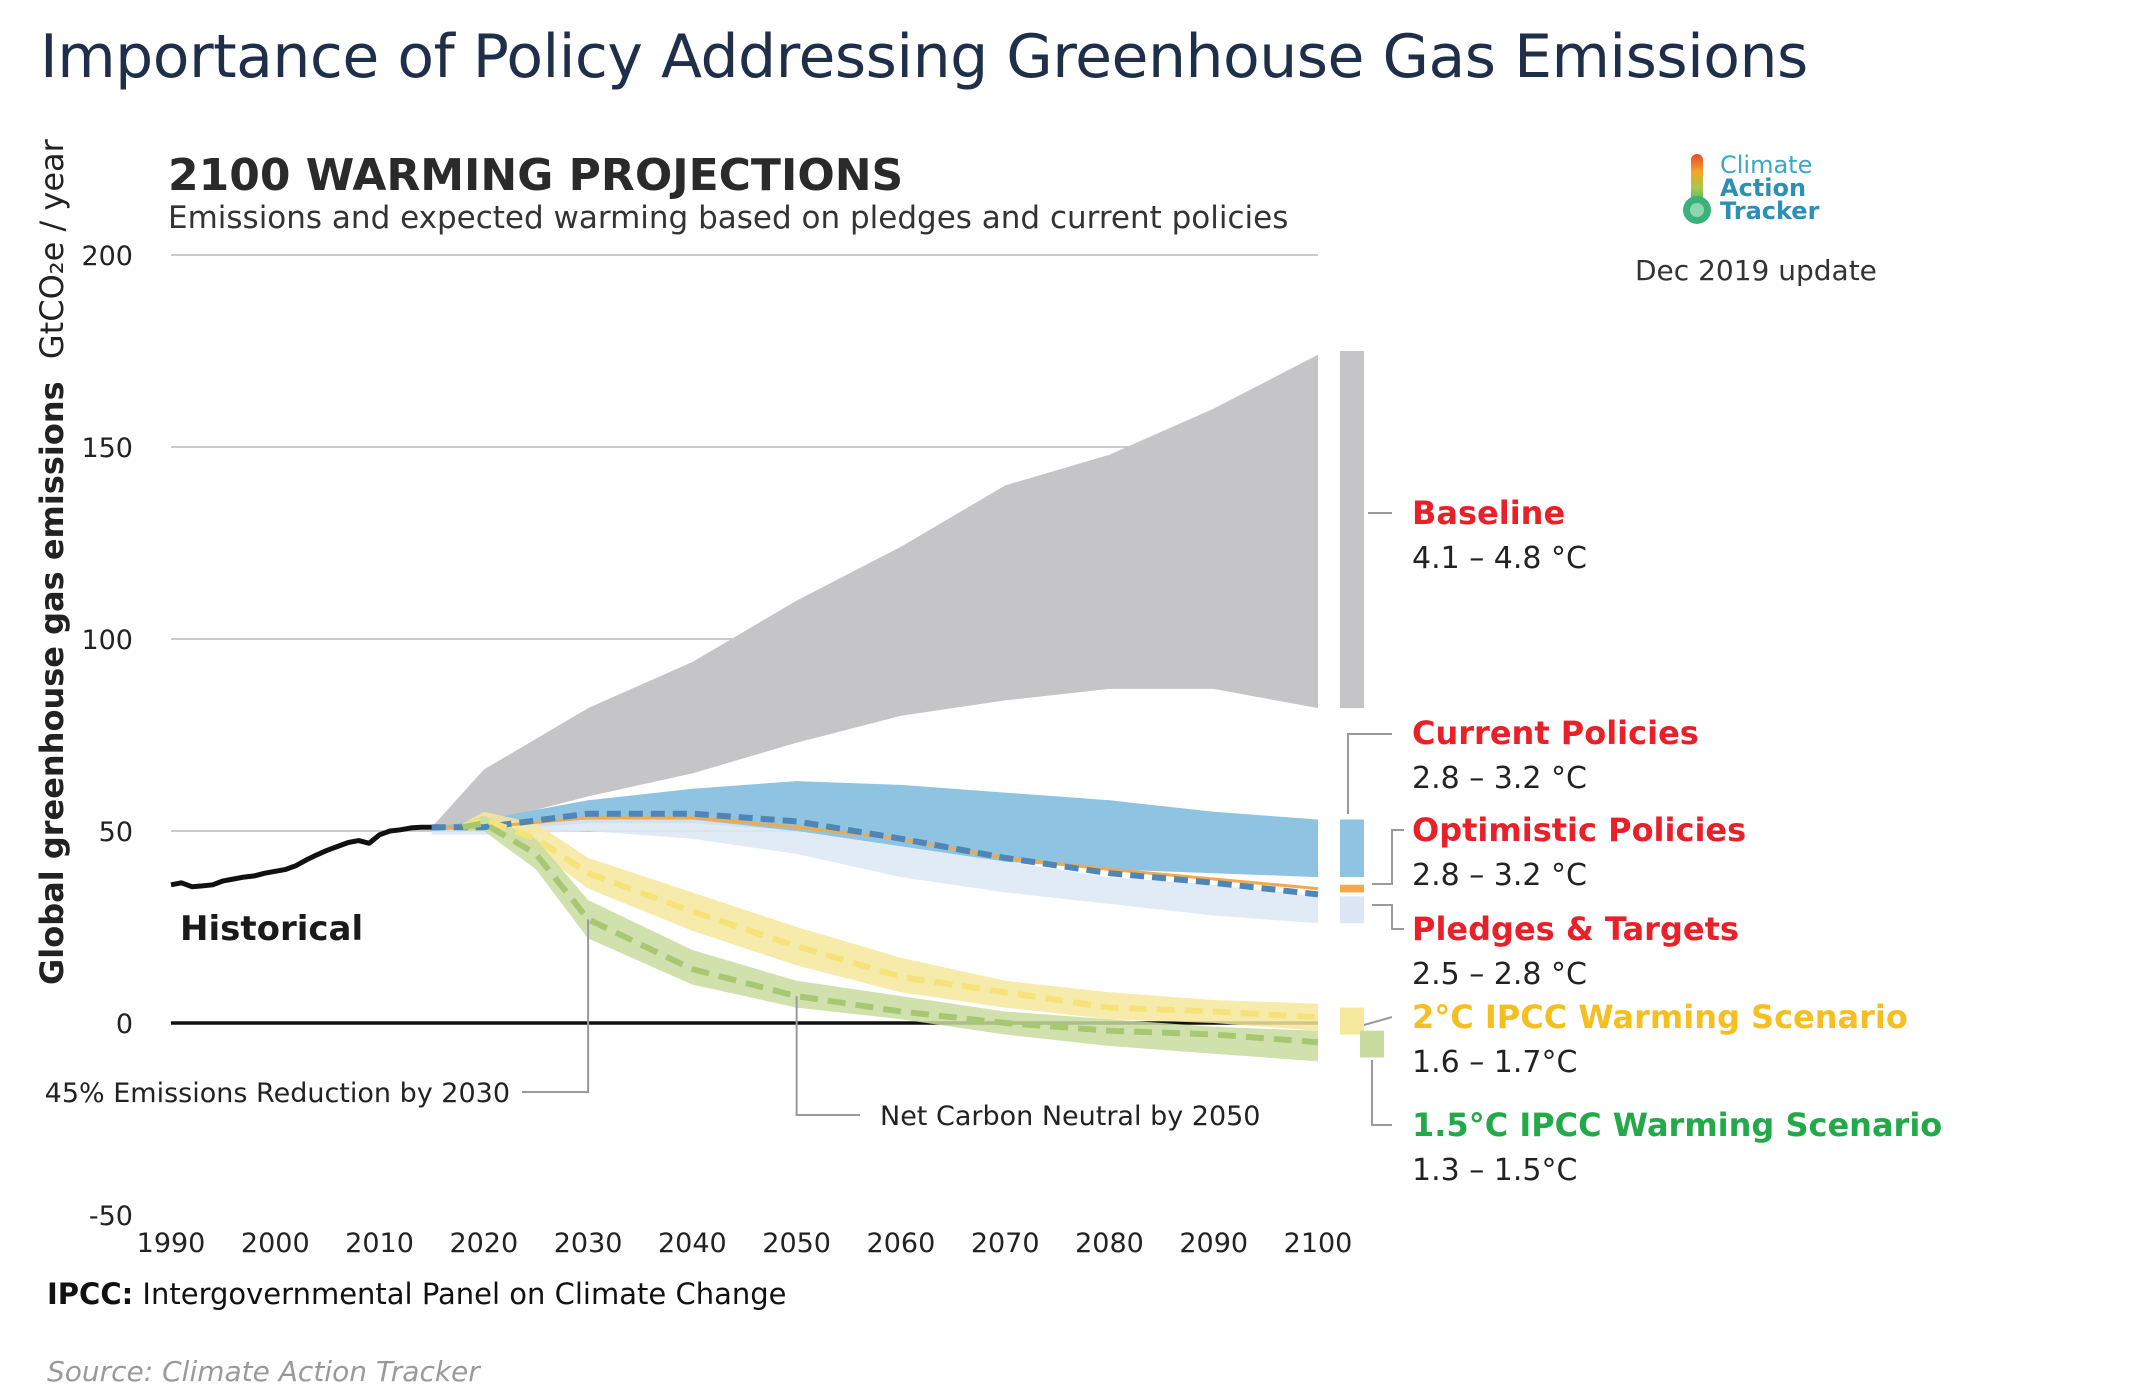  Describe the element at coordinates (1109, 1243) in the screenshot. I see `x-tick-2080: 2080` at that location.